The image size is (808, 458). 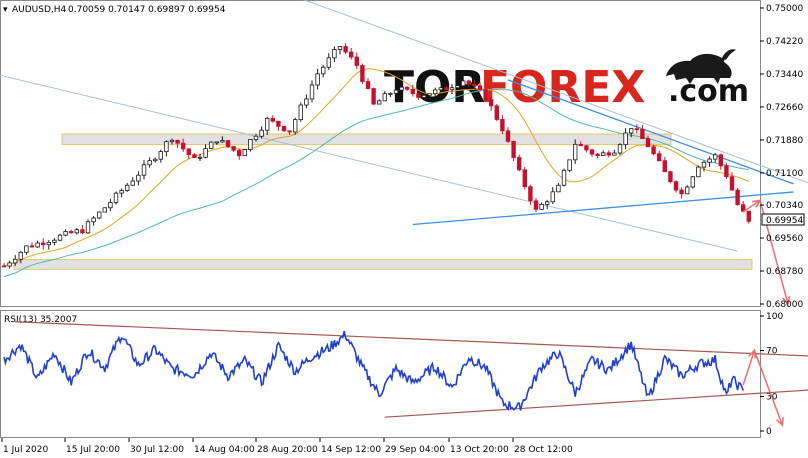 What do you see at coordinates (157, 450) in the screenshot?
I see `time-tick-label: 30 Jul 12:00` at bounding box center [157, 450].